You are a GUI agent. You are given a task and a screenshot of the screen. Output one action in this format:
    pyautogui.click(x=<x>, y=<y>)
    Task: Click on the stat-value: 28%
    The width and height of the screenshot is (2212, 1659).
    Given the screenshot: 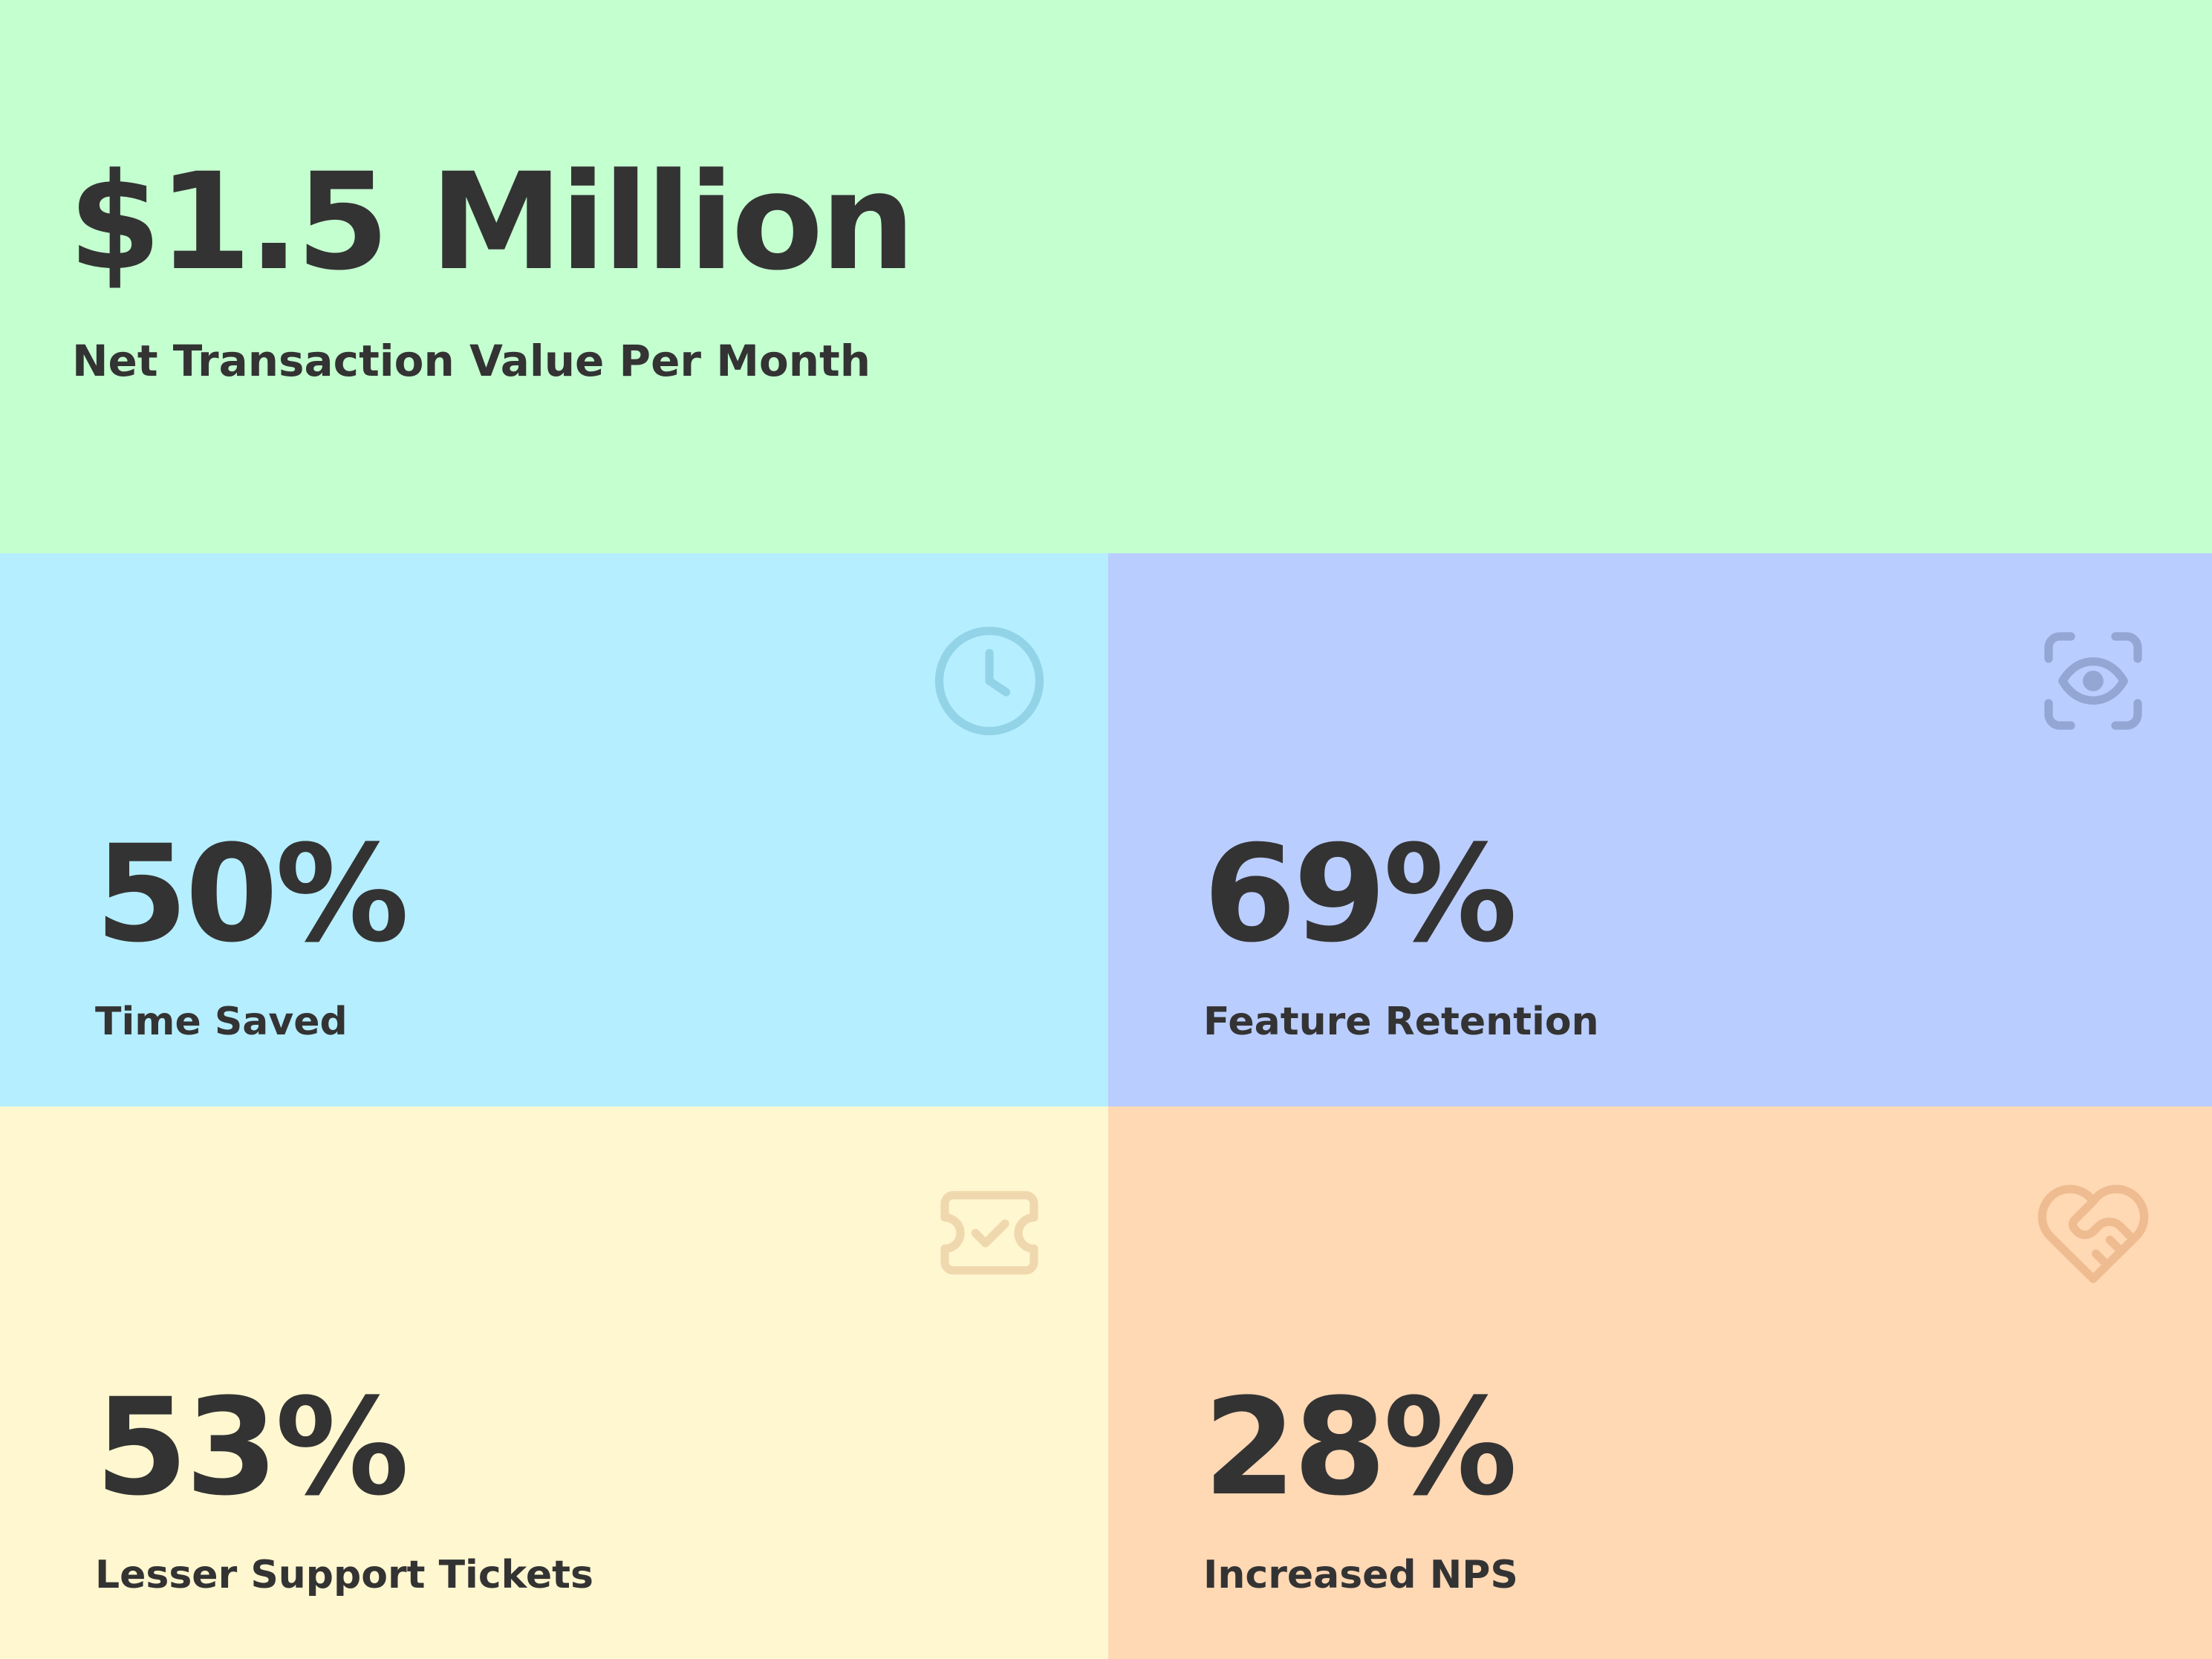 What is the action you would take?
    pyautogui.click(x=1360, y=1447)
    